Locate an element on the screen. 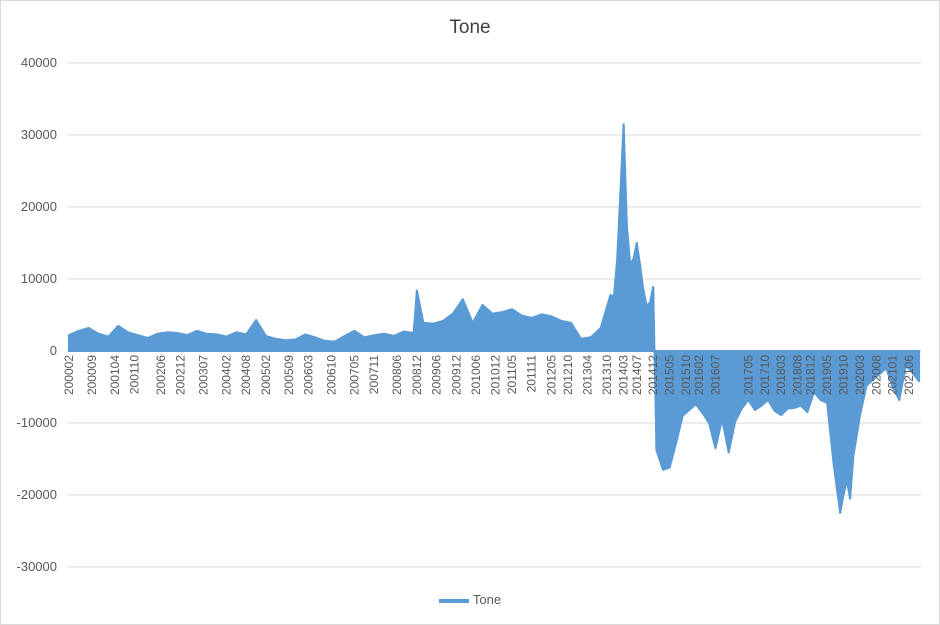  legend-swatch is located at coordinates (453, 600).